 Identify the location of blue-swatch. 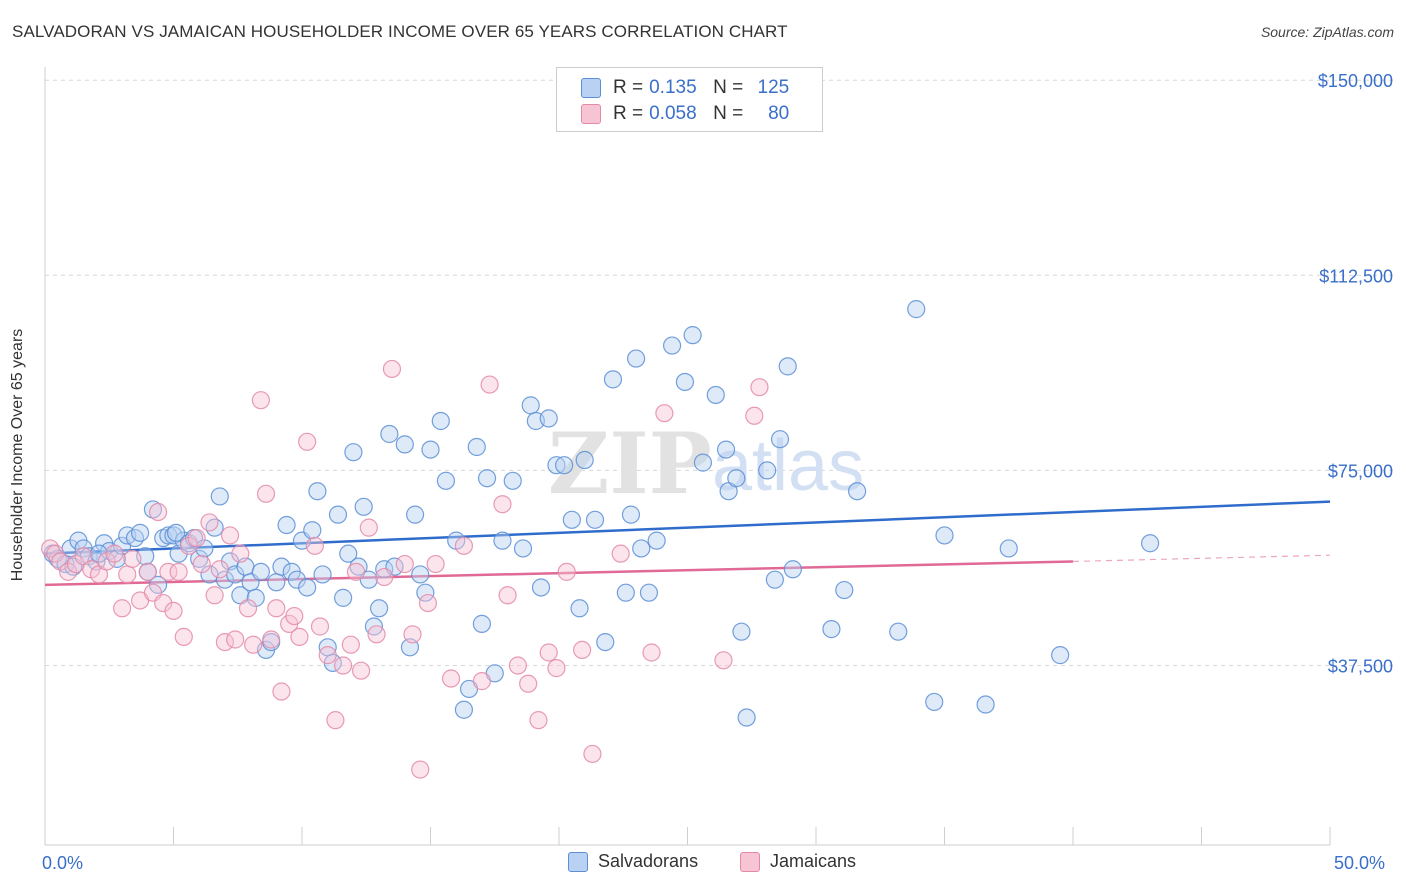
(578, 861).